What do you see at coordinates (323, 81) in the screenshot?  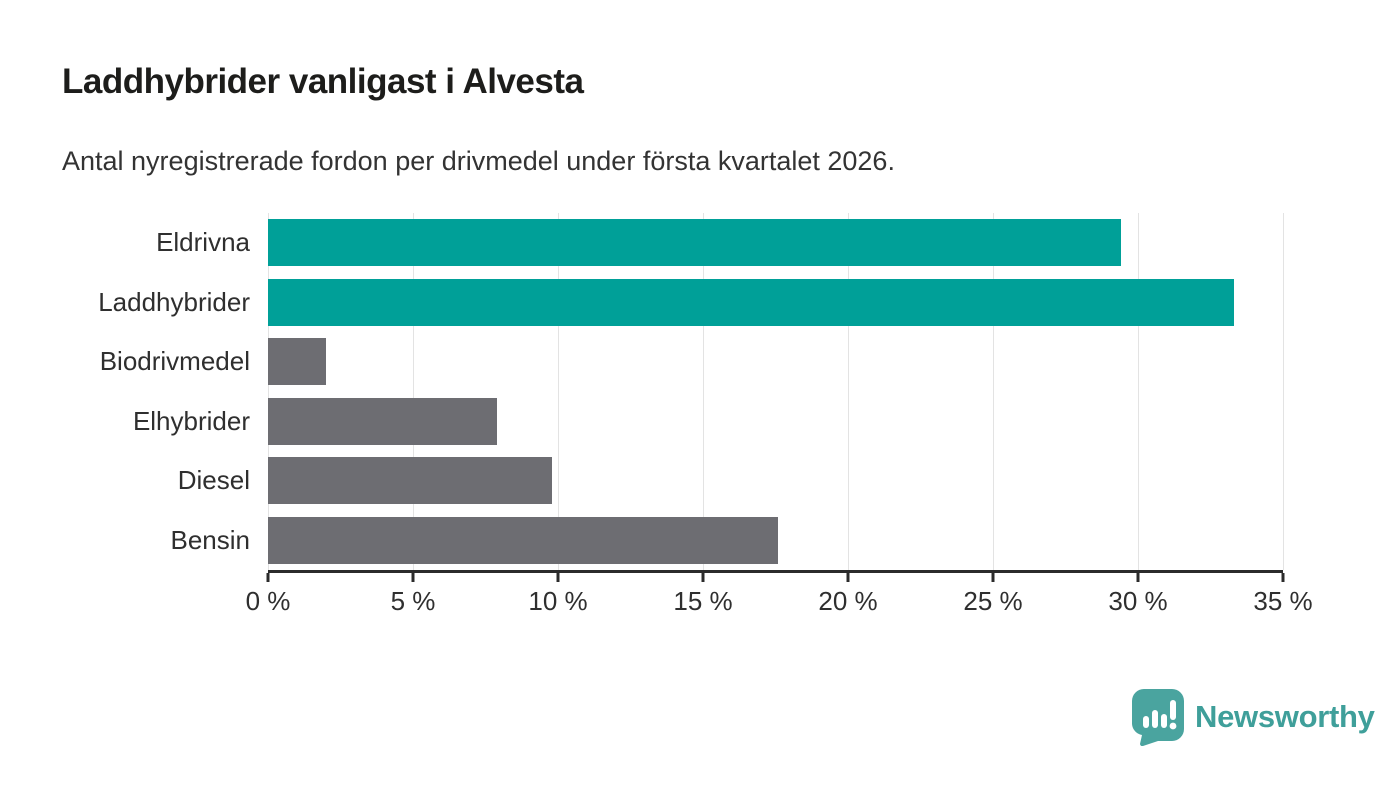 I see `chart-title: Laddhybrider vanligast i Alvesta` at bounding box center [323, 81].